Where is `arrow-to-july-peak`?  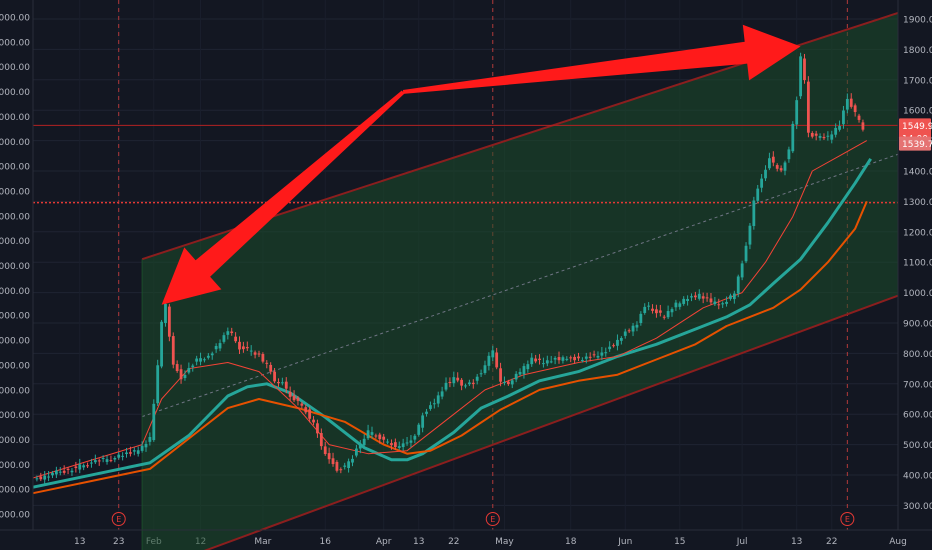 arrow-to-july-peak is located at coordinates (601, 59).